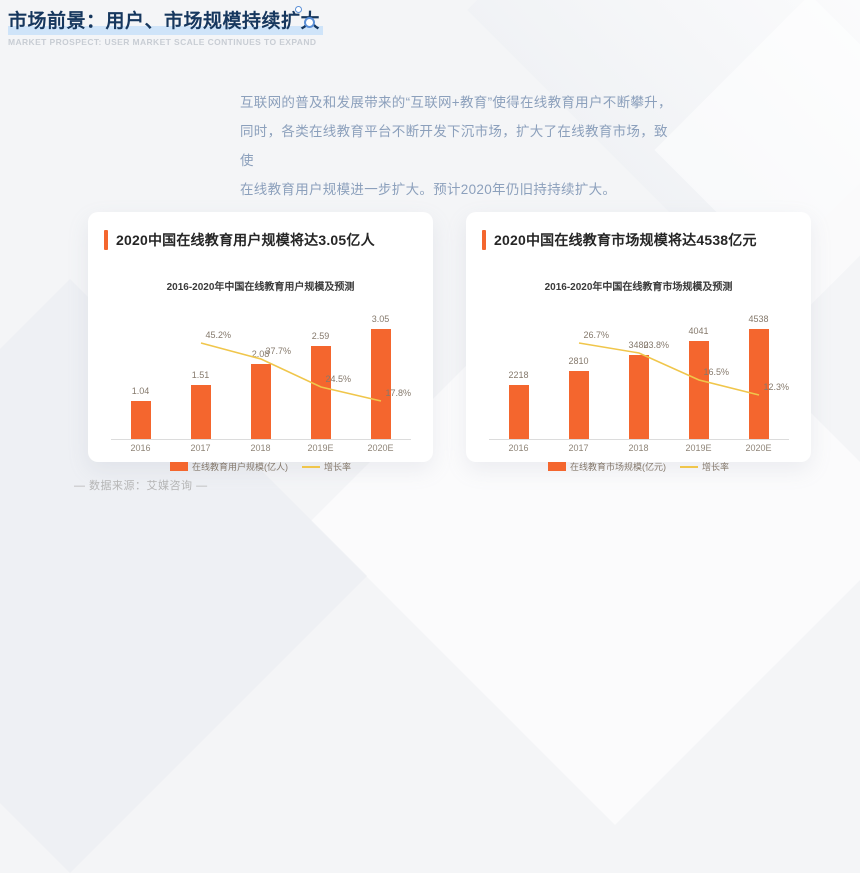  Describe the element at coordinates (141, 486) in the screenshot. I see `data-source-note: — 数据来源：艾媒咨询 —` at that location.